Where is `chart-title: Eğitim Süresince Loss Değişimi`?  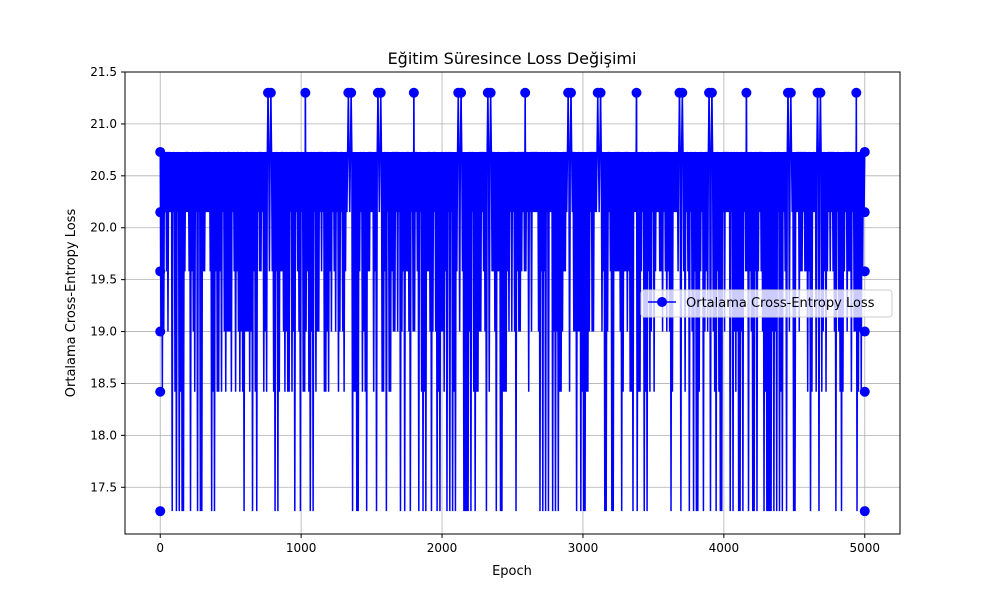
chart-title: Eğitim Süresince Loss Değişimi is located at coordinates (512, 58).